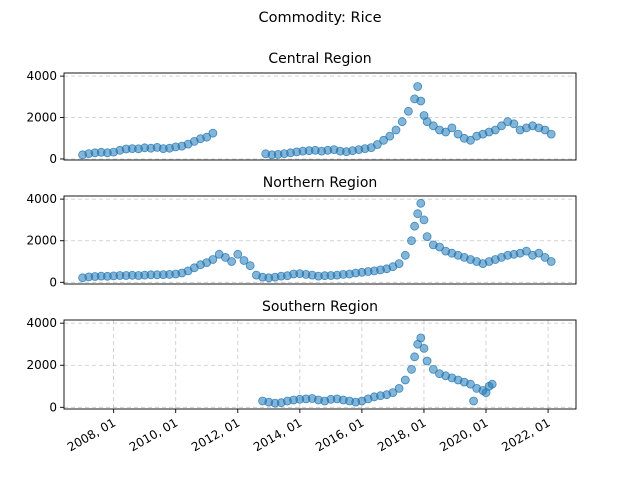  I want to click on axes-frame, so click(320, 116).